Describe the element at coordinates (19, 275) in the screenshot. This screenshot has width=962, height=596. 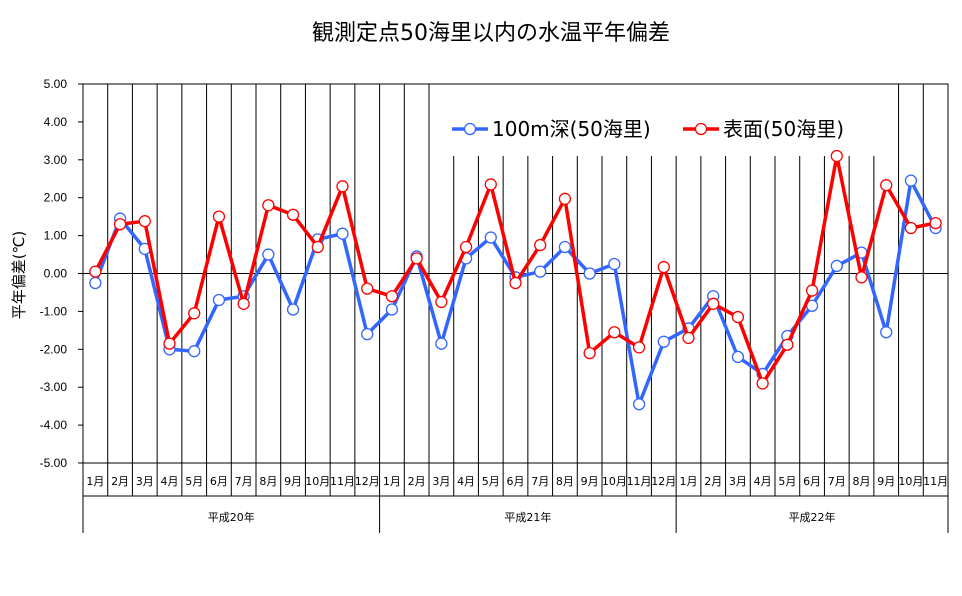
I see `y-axis-label: 平年偏差(℃)` at that location.